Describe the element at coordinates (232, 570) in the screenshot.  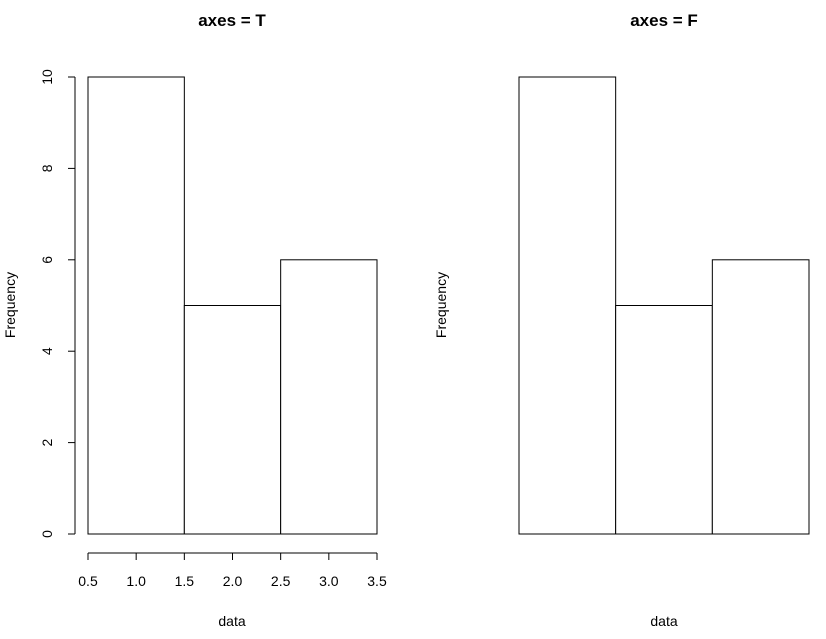
I see `x-axis: 0.5 1.0 1.5 2.0 2.5 3.0 3.5` at that location.